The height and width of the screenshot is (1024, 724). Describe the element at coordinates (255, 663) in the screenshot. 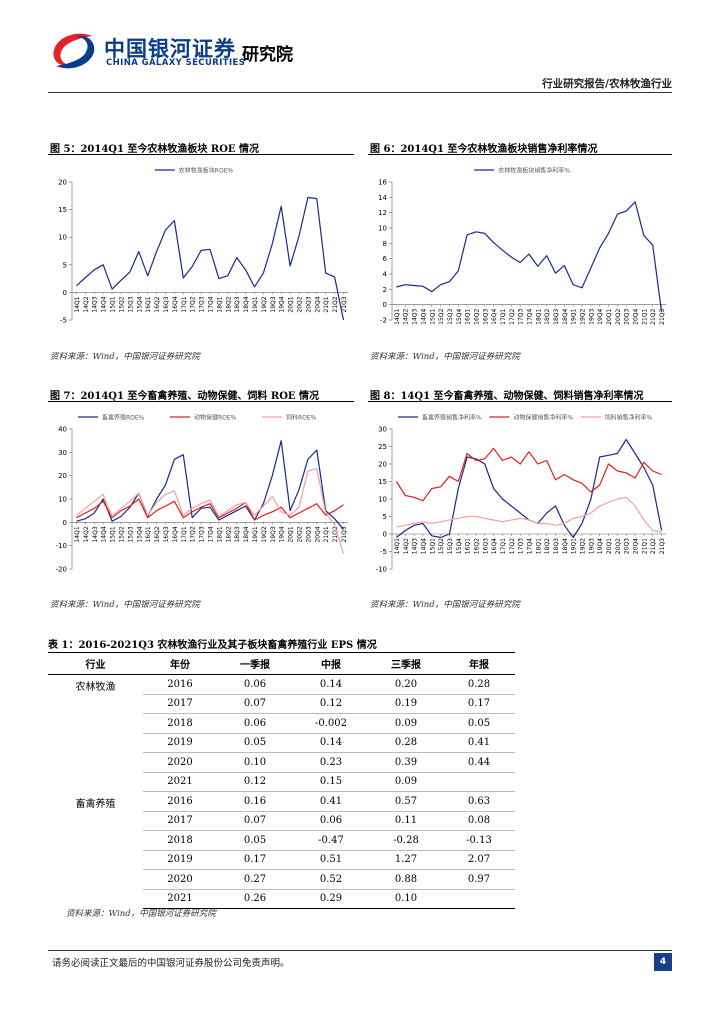

I see `col-header-q1: 一季报` at that location.